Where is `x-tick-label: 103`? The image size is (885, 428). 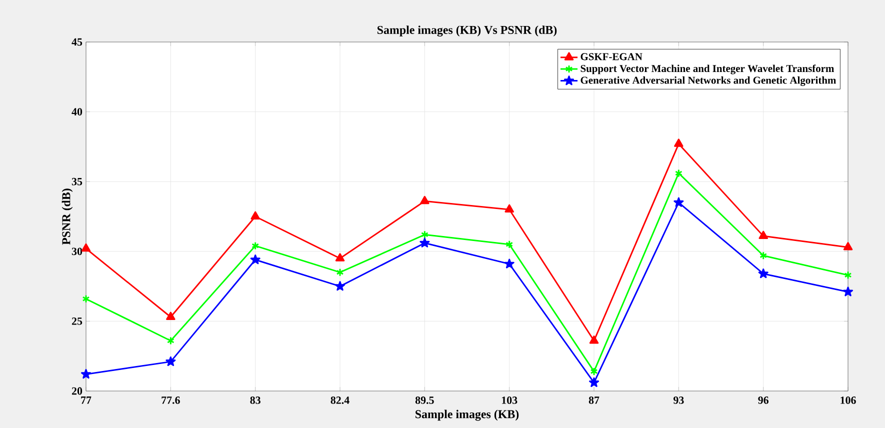 x-tick-label: 103 is located at coordinates (510, 400).